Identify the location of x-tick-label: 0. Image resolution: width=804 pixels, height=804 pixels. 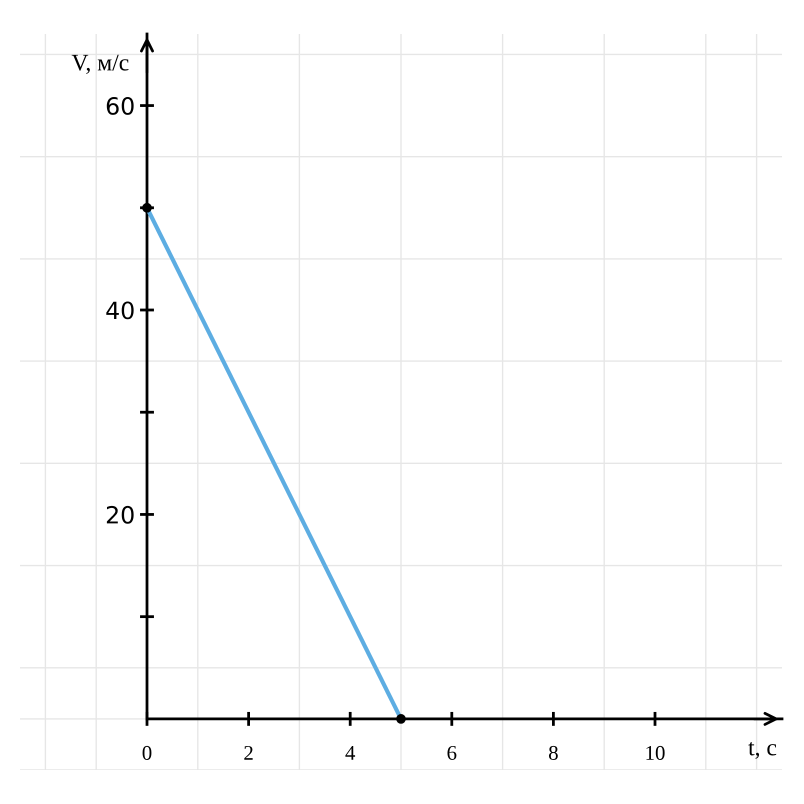
(147, 753).